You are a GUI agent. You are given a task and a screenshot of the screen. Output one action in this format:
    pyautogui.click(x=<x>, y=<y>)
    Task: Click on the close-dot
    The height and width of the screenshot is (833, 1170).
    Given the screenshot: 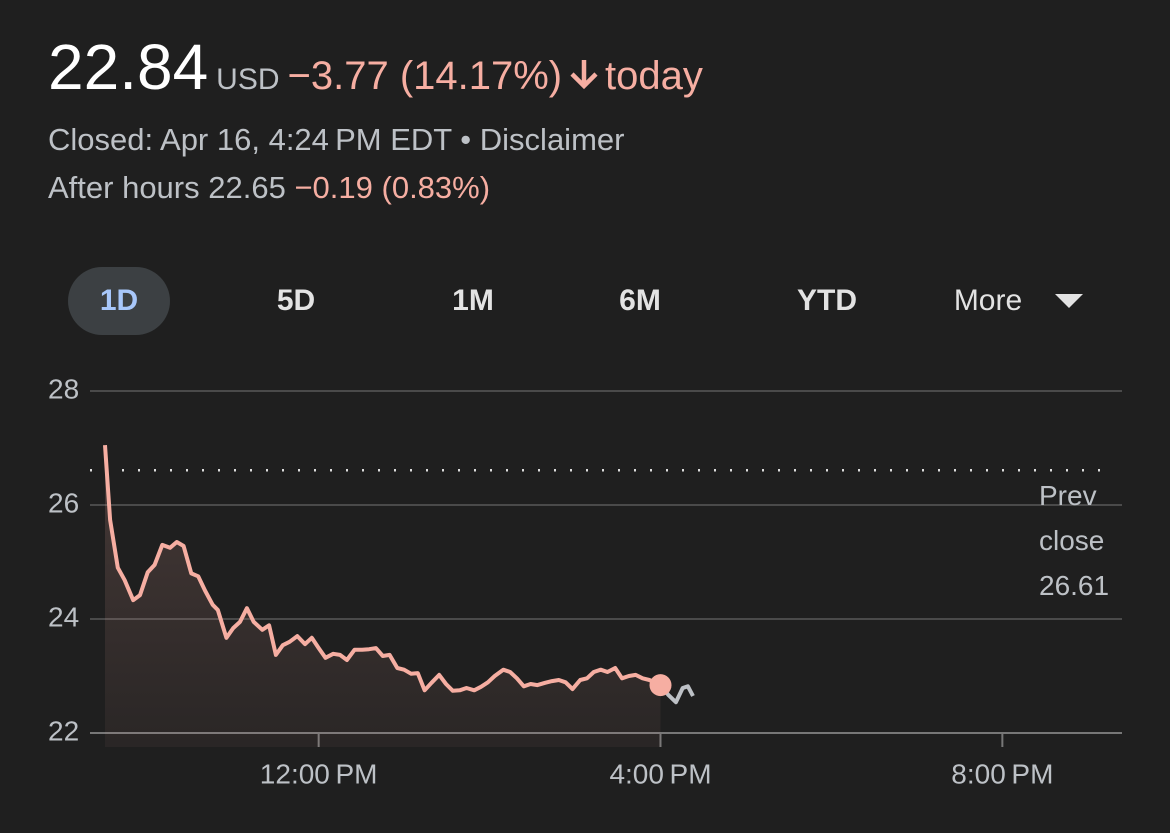 What is the action you would take?
    pyautogui.click(x=660, y=685)
    